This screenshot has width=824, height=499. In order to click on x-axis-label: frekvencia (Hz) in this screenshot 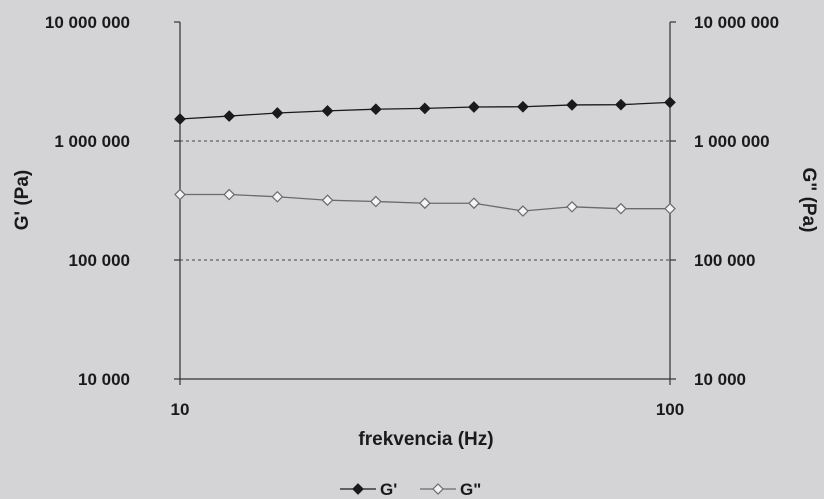, I will do `click(425, 439)`.